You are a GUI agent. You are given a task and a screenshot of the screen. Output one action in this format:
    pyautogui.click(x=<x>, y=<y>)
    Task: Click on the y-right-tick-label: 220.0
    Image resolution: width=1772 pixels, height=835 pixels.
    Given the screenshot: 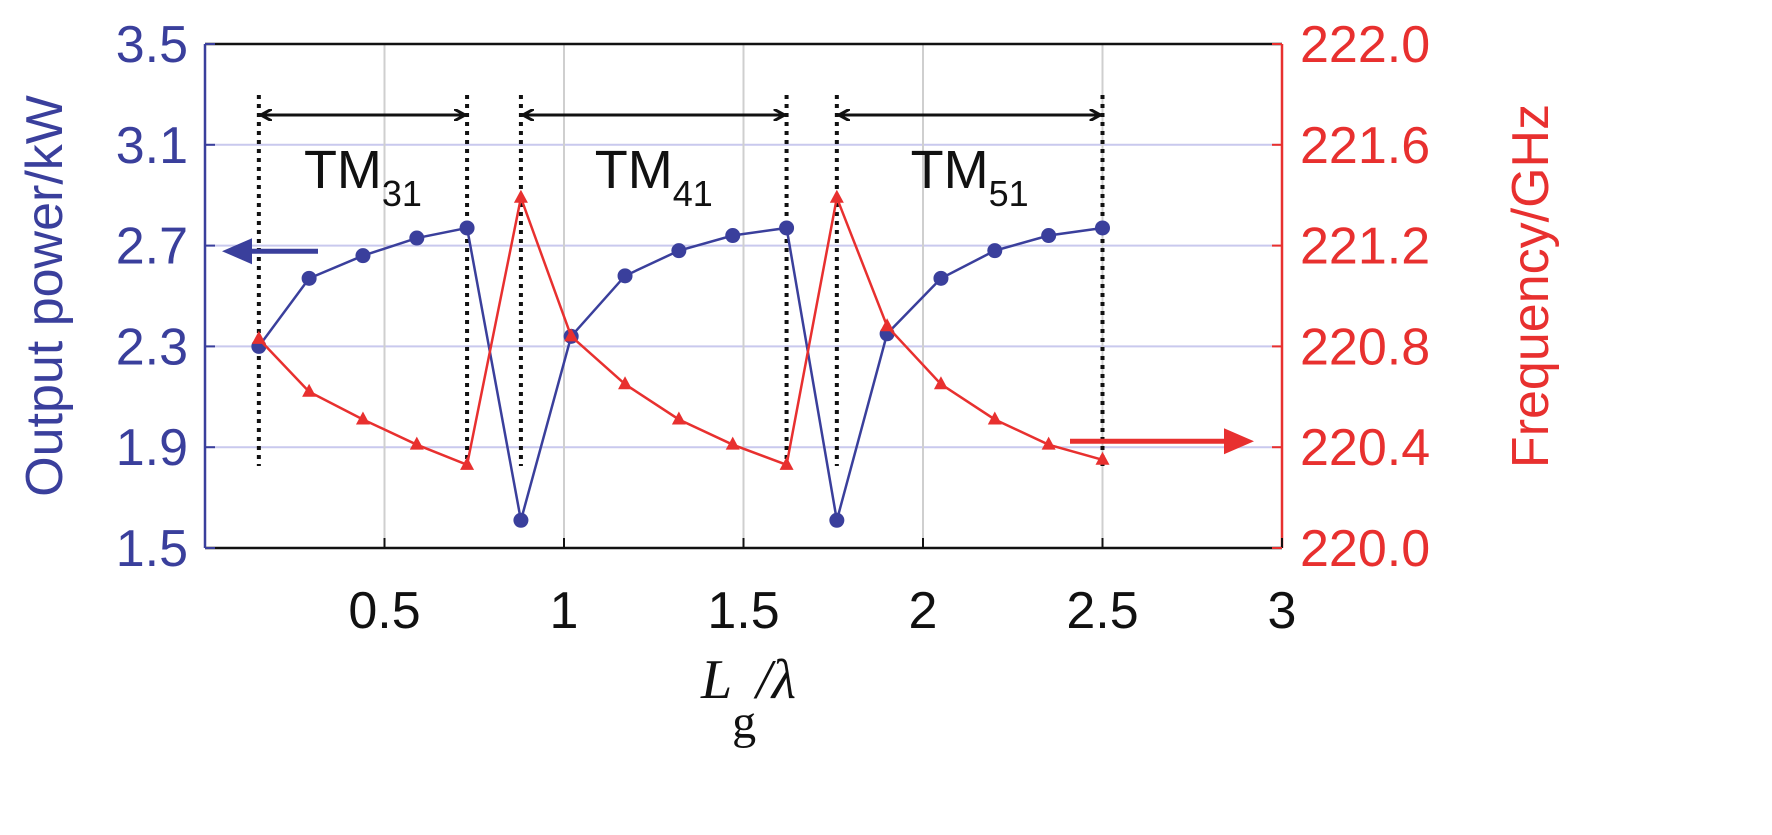 What is the action you would take?
    pyautogui.click(x=1365, y=549)
    